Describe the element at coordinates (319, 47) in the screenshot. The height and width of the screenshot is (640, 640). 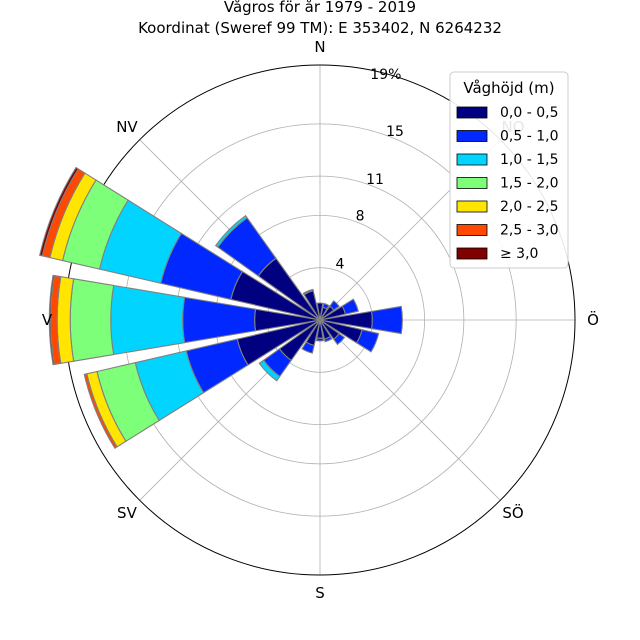
I see `direction-label: N` at that location.